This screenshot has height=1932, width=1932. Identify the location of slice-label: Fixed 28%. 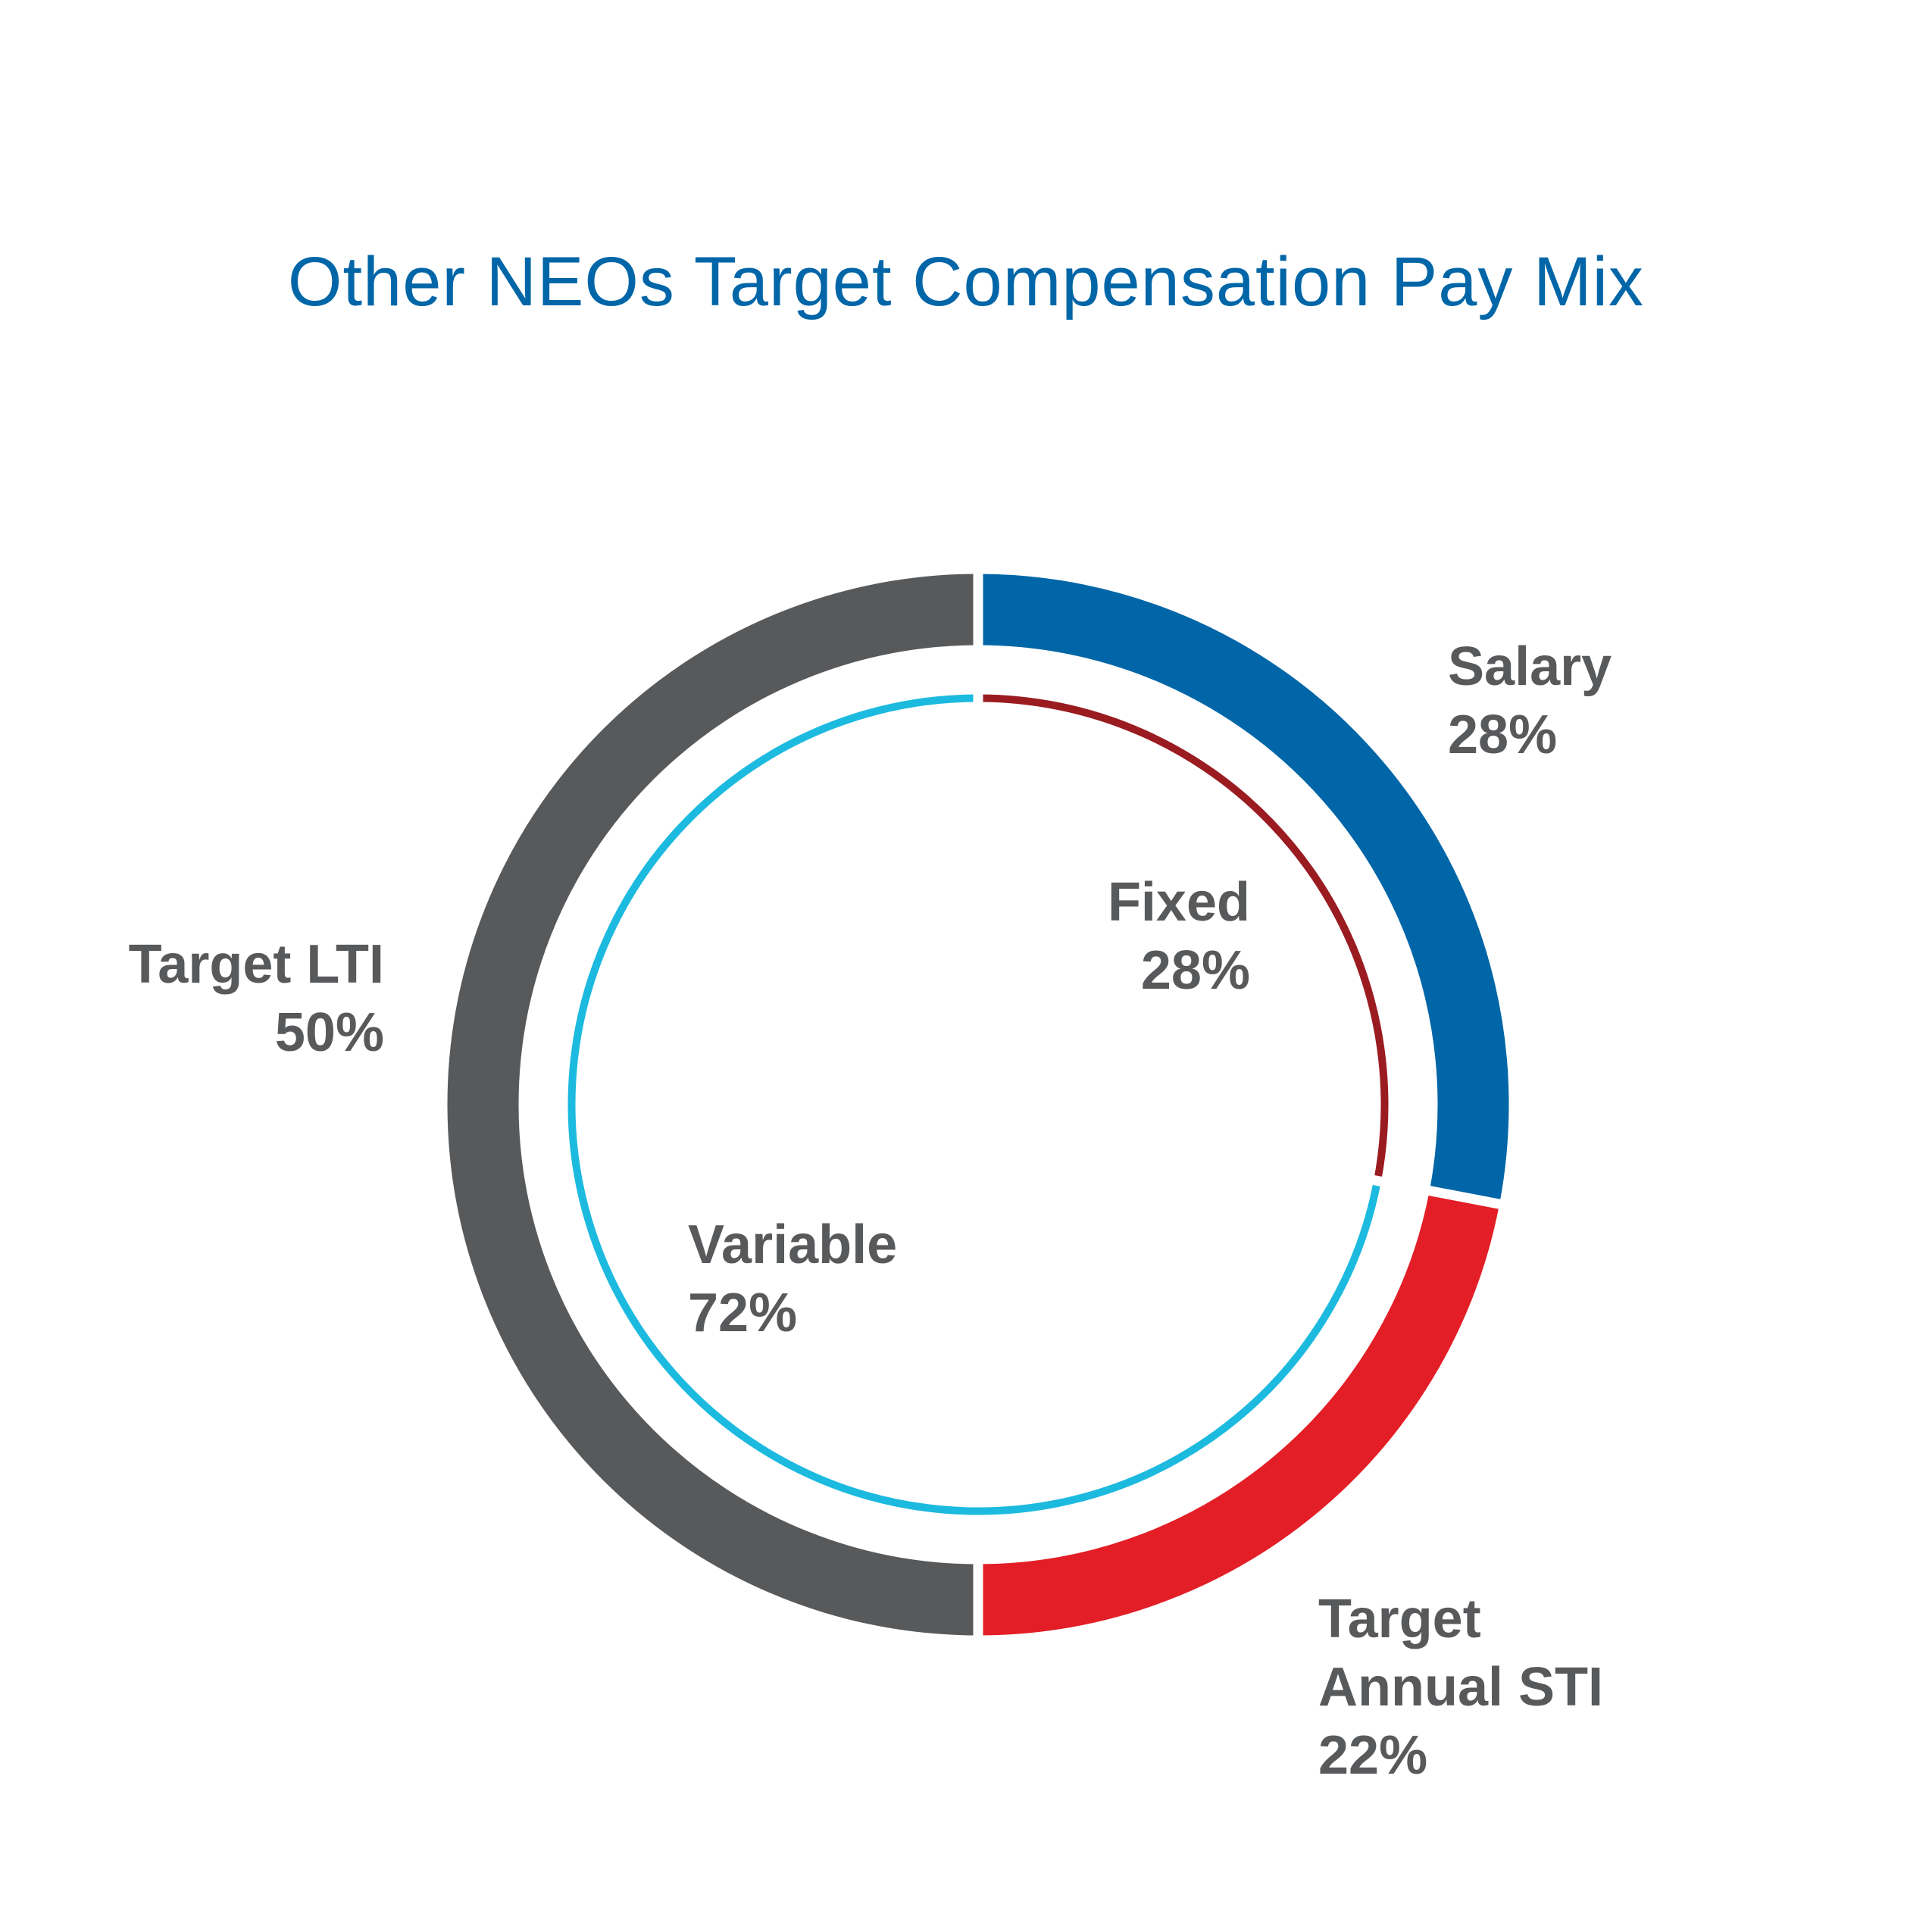
(1136, 937).